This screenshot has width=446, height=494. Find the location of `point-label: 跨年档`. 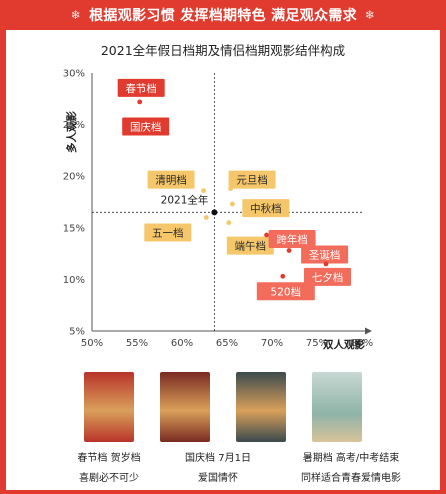

point-label: 跨年档 is located at coordinates (292, 239).